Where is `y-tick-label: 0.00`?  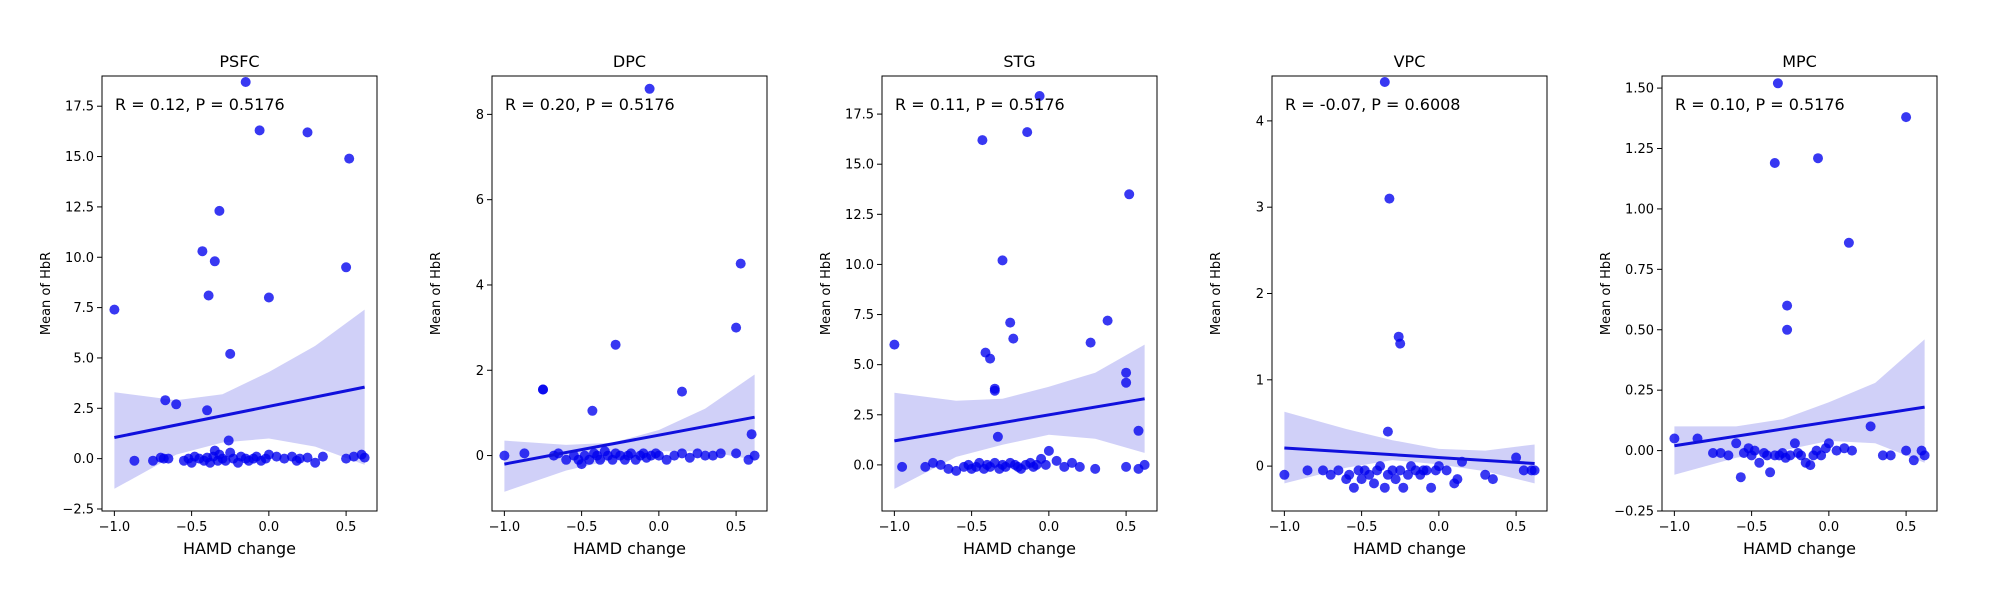
y-tick-label: 0.00 is located at coordinates (1639, 451).